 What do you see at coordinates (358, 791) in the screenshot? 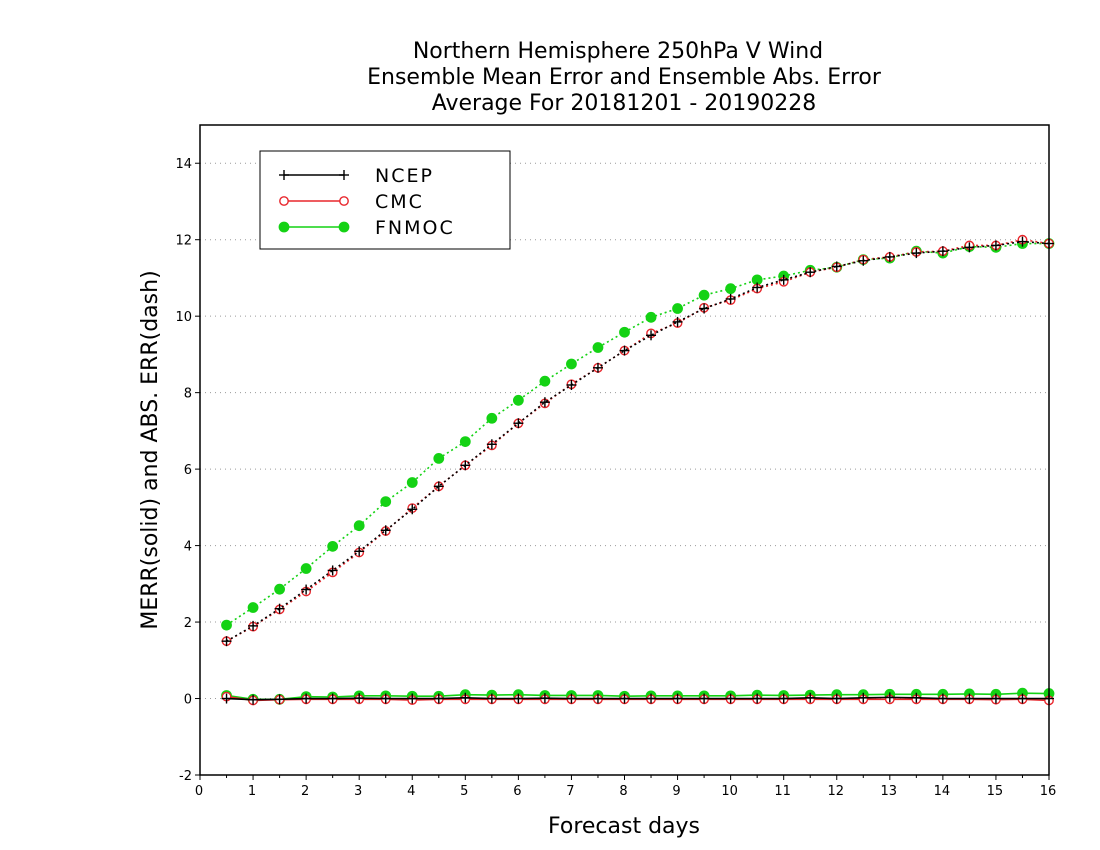
I see `x-tick-label: 3` at bounding box center [358, 791].